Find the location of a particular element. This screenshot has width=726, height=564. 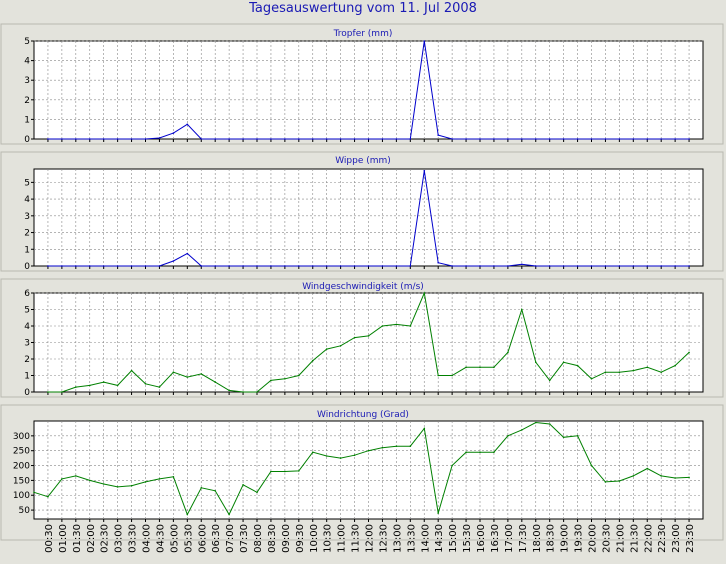

x-tick-label: 19:00 is located at coordinates (565, 538).